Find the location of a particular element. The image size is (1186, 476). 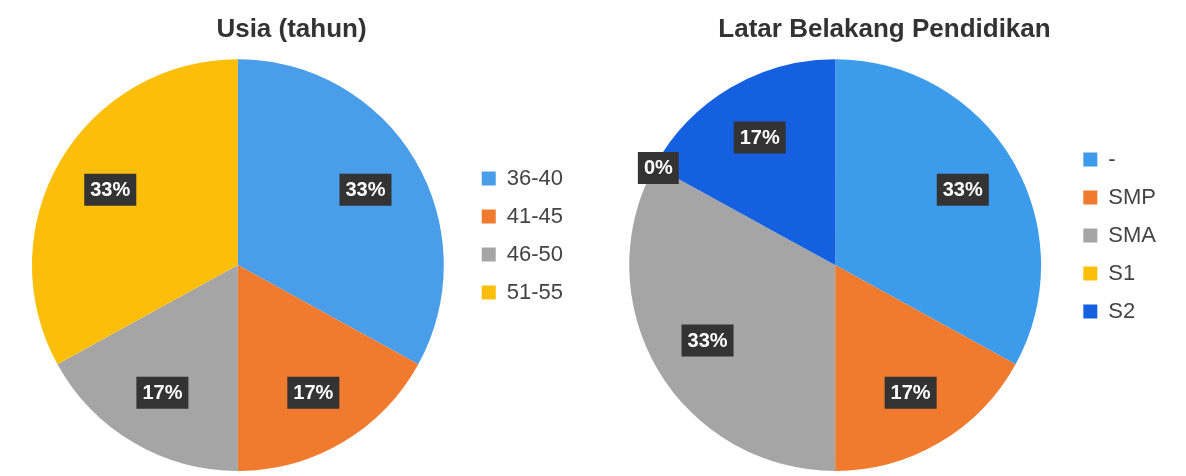

chart-title: Usia (tahun) is located at coordinates (291, 27).